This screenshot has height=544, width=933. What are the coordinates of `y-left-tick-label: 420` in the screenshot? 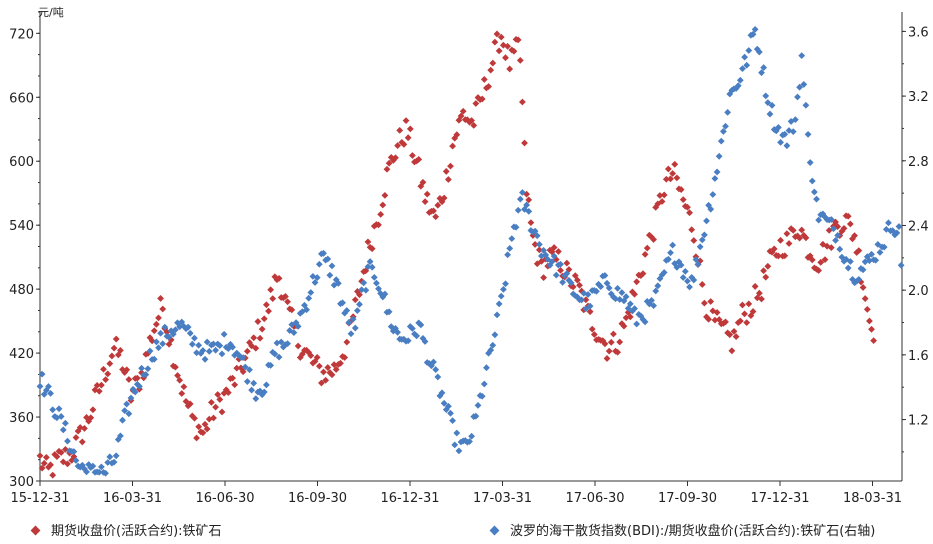 It's located at (21, 354).